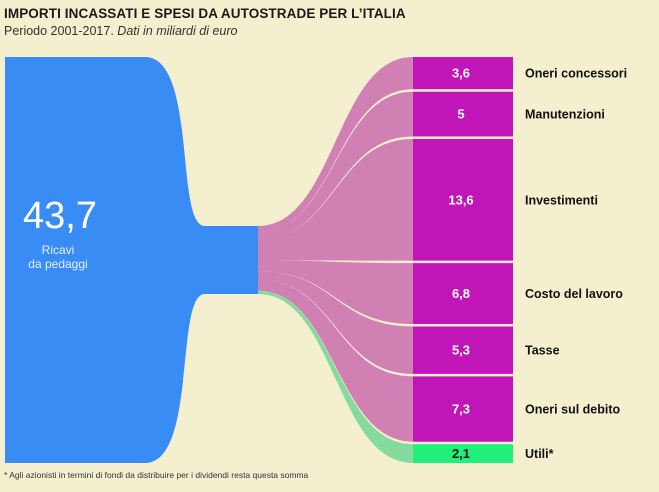  I want to click on source-label-line2: da pedaggi, so click(57, 264).